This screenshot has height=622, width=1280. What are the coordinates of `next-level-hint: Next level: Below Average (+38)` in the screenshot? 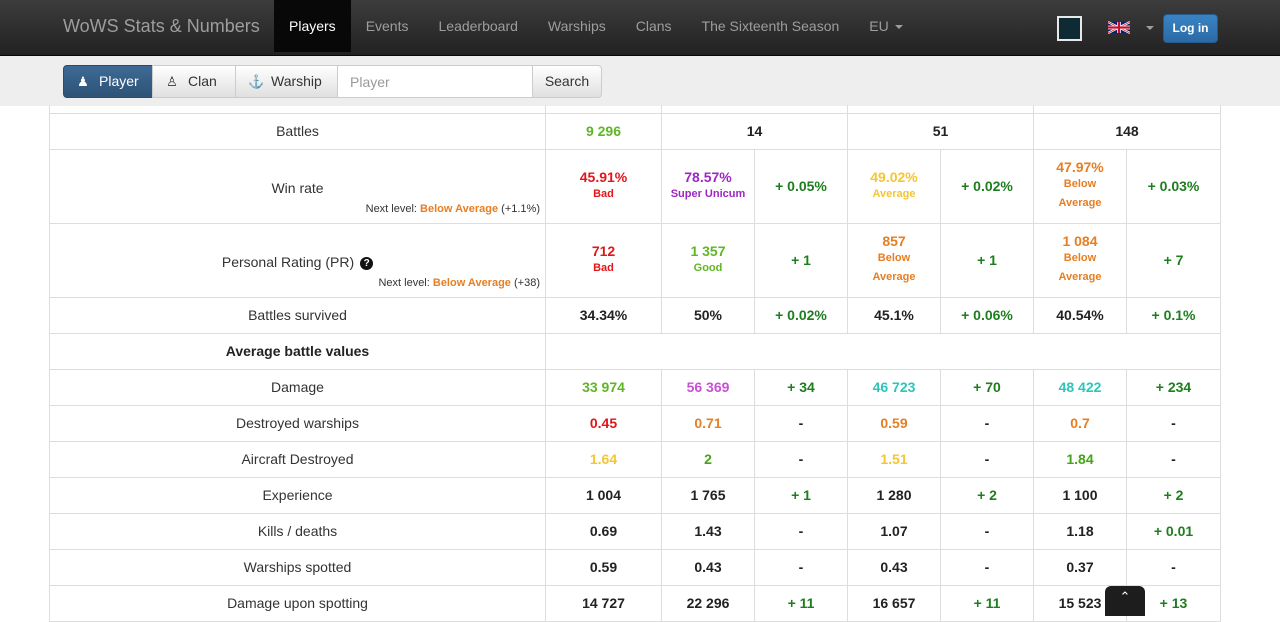 It's located at (297, 283).